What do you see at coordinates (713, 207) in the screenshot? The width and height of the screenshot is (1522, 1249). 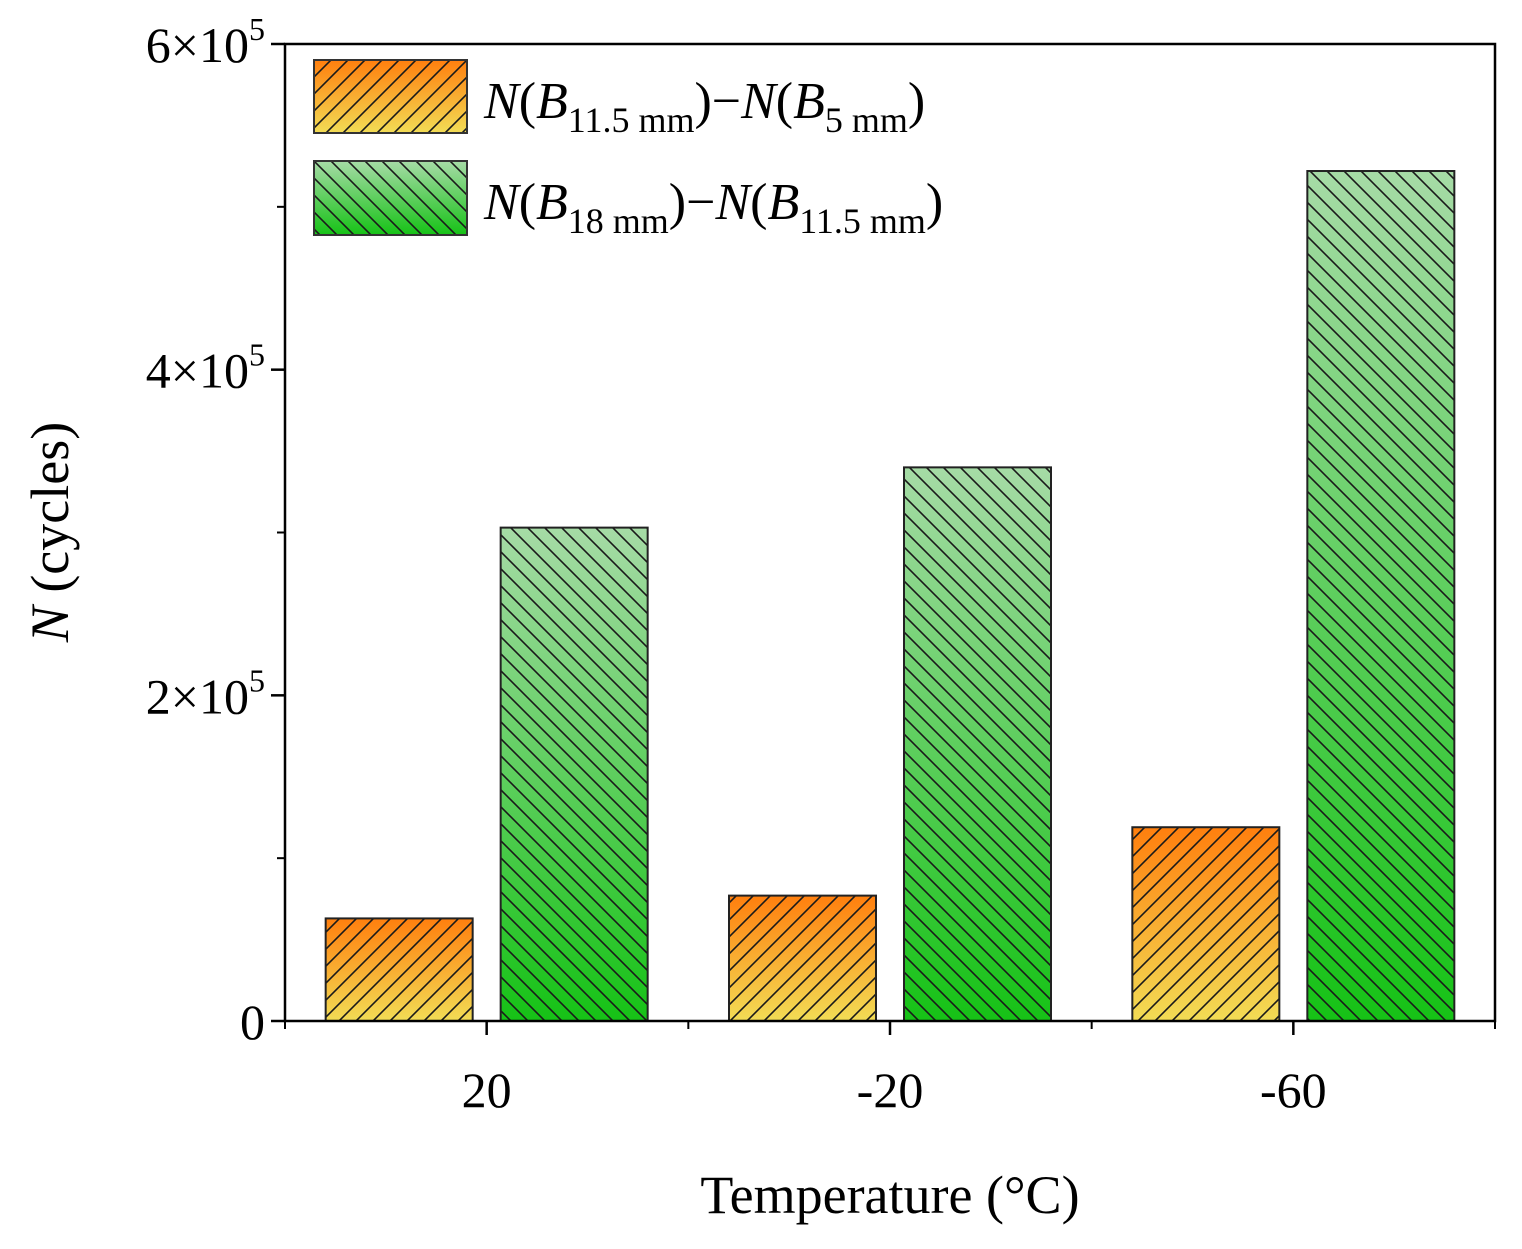 I see `legend-label-green: N(B18 mm)−N(B11.5 mm)` at bounding box center [713, 207].